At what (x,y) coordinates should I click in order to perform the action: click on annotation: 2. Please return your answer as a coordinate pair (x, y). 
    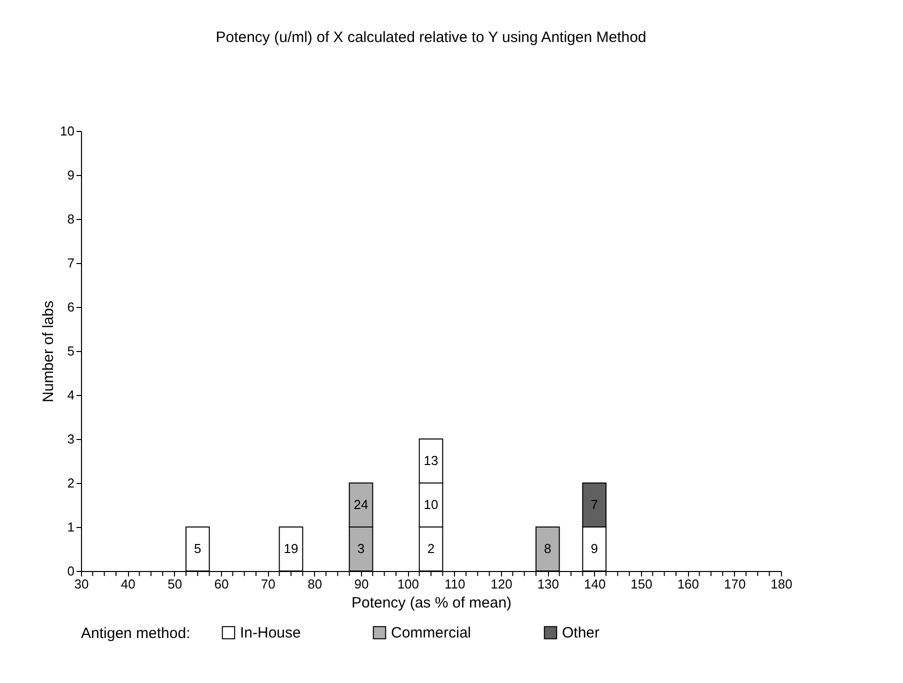
    Looking at the image, I should click on (431, 548).